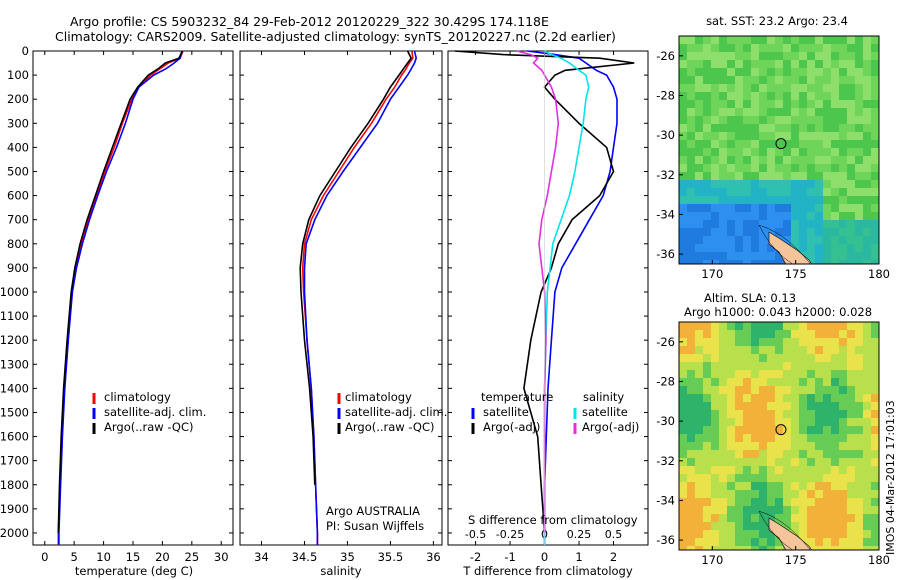 Image resolution: width=900 pixels, height=580 pixels. What do you see at coordinates (750, 298) in the screenshot?
I see `sla-map-title-line1: Altim. SLA: 0.13` at bounding box center [750, 298].